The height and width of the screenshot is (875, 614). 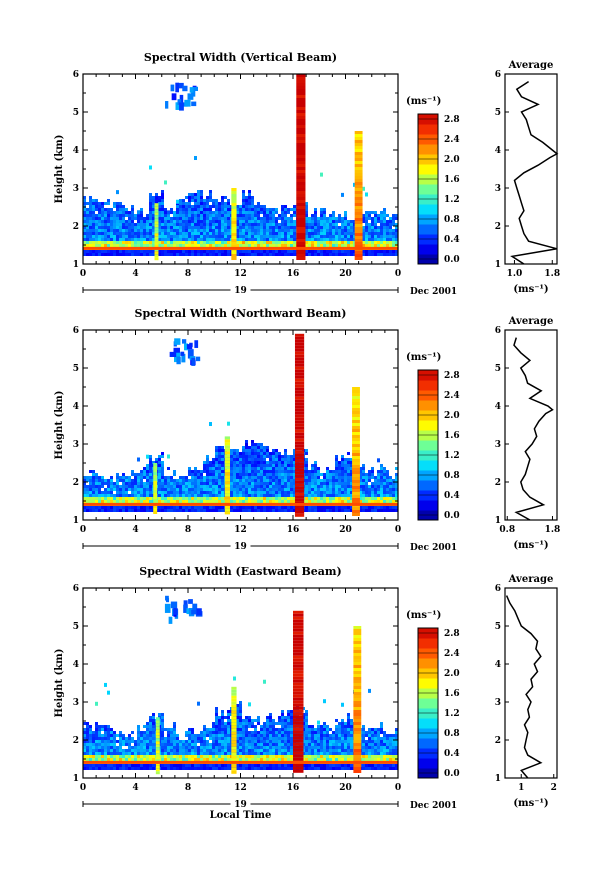 What do you see at coordinates (240, 571) in the screenshot?
I see `panel-title: Spectral Width (Eastward Beam)` at bounding box center [240, 571].